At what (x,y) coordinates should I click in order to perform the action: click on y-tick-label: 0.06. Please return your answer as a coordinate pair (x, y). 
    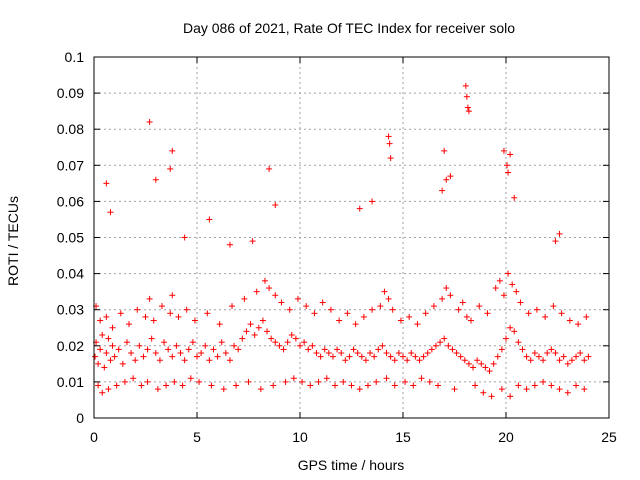
    Looking at the image, I should click on (70, 201).